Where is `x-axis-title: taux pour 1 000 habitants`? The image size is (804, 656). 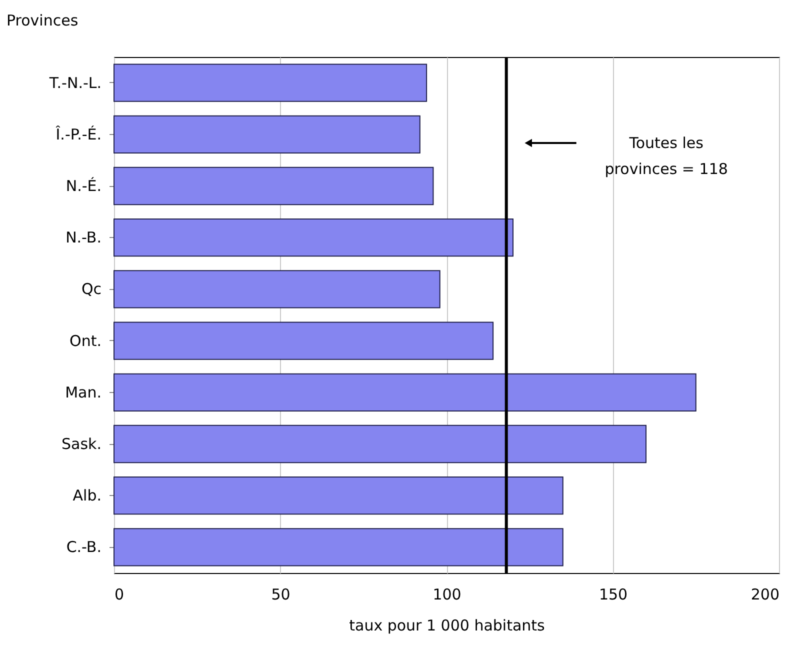
x-axis-title: taux pour 1 000 habitants is located at coordinates (447, 625).